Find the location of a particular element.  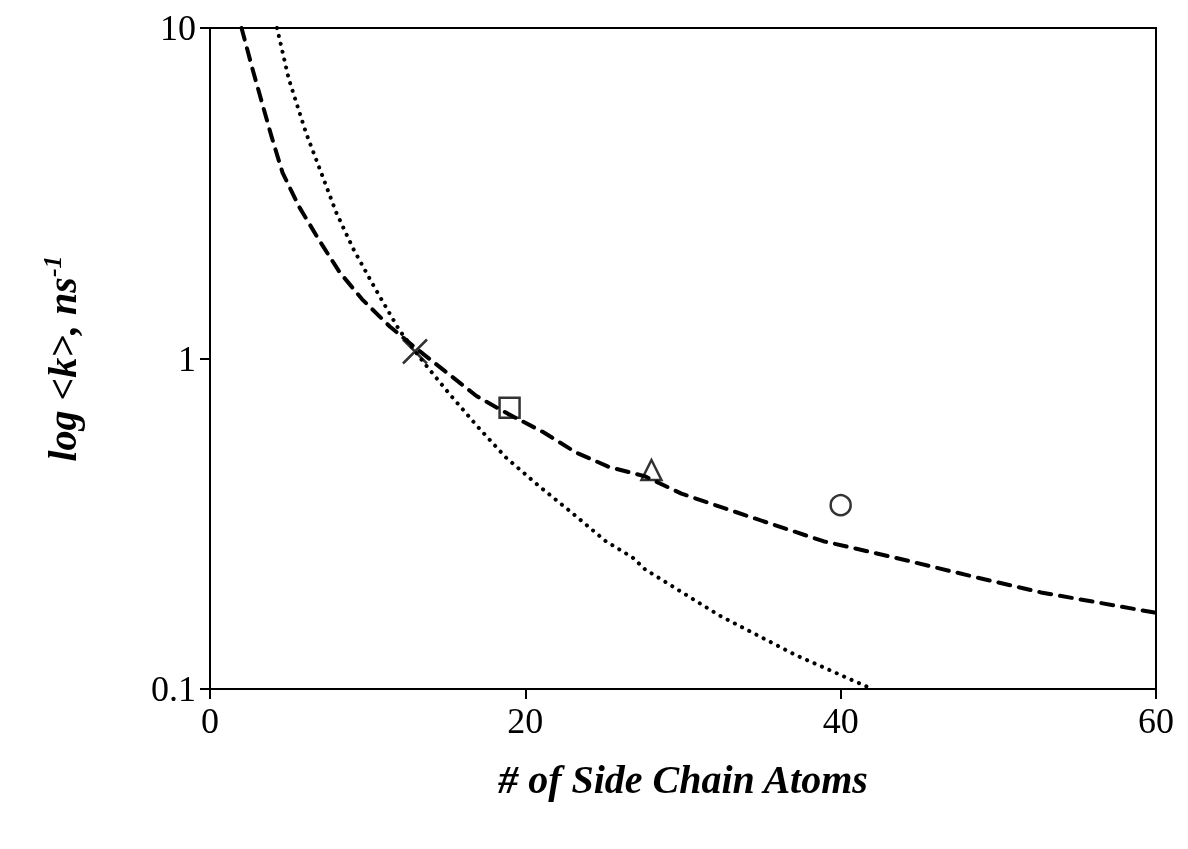

x-axis-title: # of Side Chain Atoms is located at coordinates (682, 779).